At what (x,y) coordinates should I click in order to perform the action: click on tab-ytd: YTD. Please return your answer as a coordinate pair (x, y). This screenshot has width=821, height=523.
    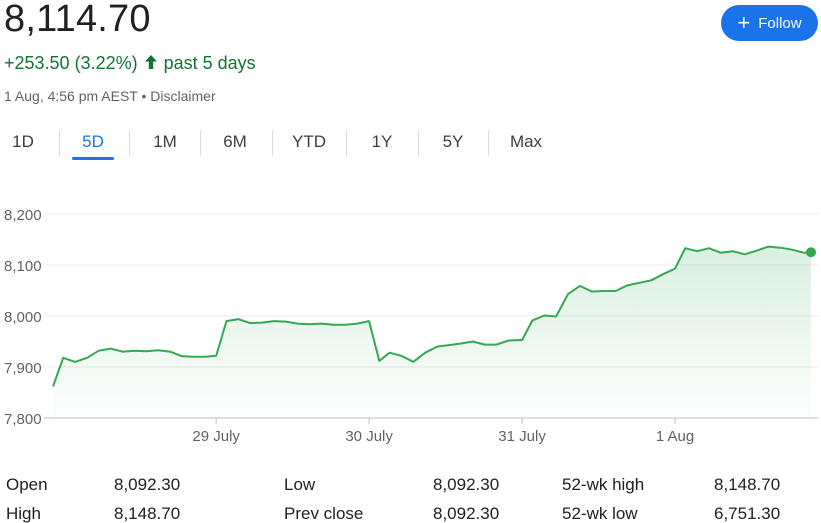
    Looking at the image, I should click on (309, 141).